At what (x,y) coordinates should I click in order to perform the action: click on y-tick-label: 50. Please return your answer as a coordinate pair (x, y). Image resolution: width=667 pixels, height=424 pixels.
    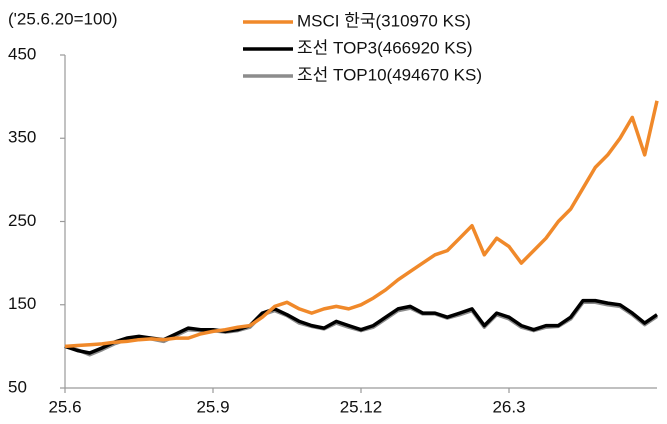
    Looking at the image, I should click on (17, 386).